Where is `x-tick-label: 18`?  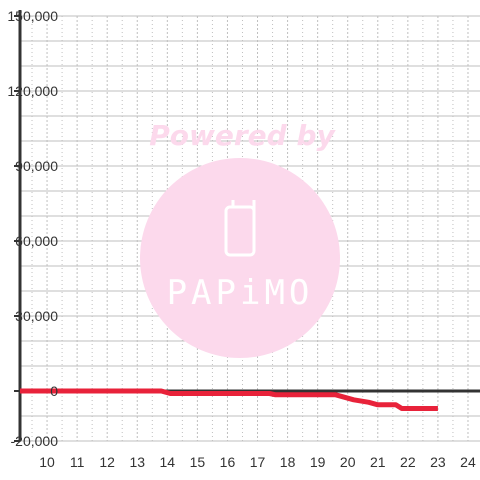 x-tick-label: 18 is located at coordinates (288, 462).